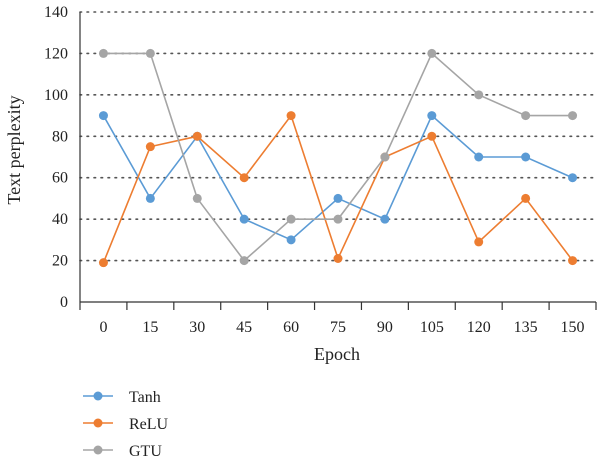  Describe the element at coordinates (60, 261) in the screenshot. I see `y-tick-label: 20` at that location.